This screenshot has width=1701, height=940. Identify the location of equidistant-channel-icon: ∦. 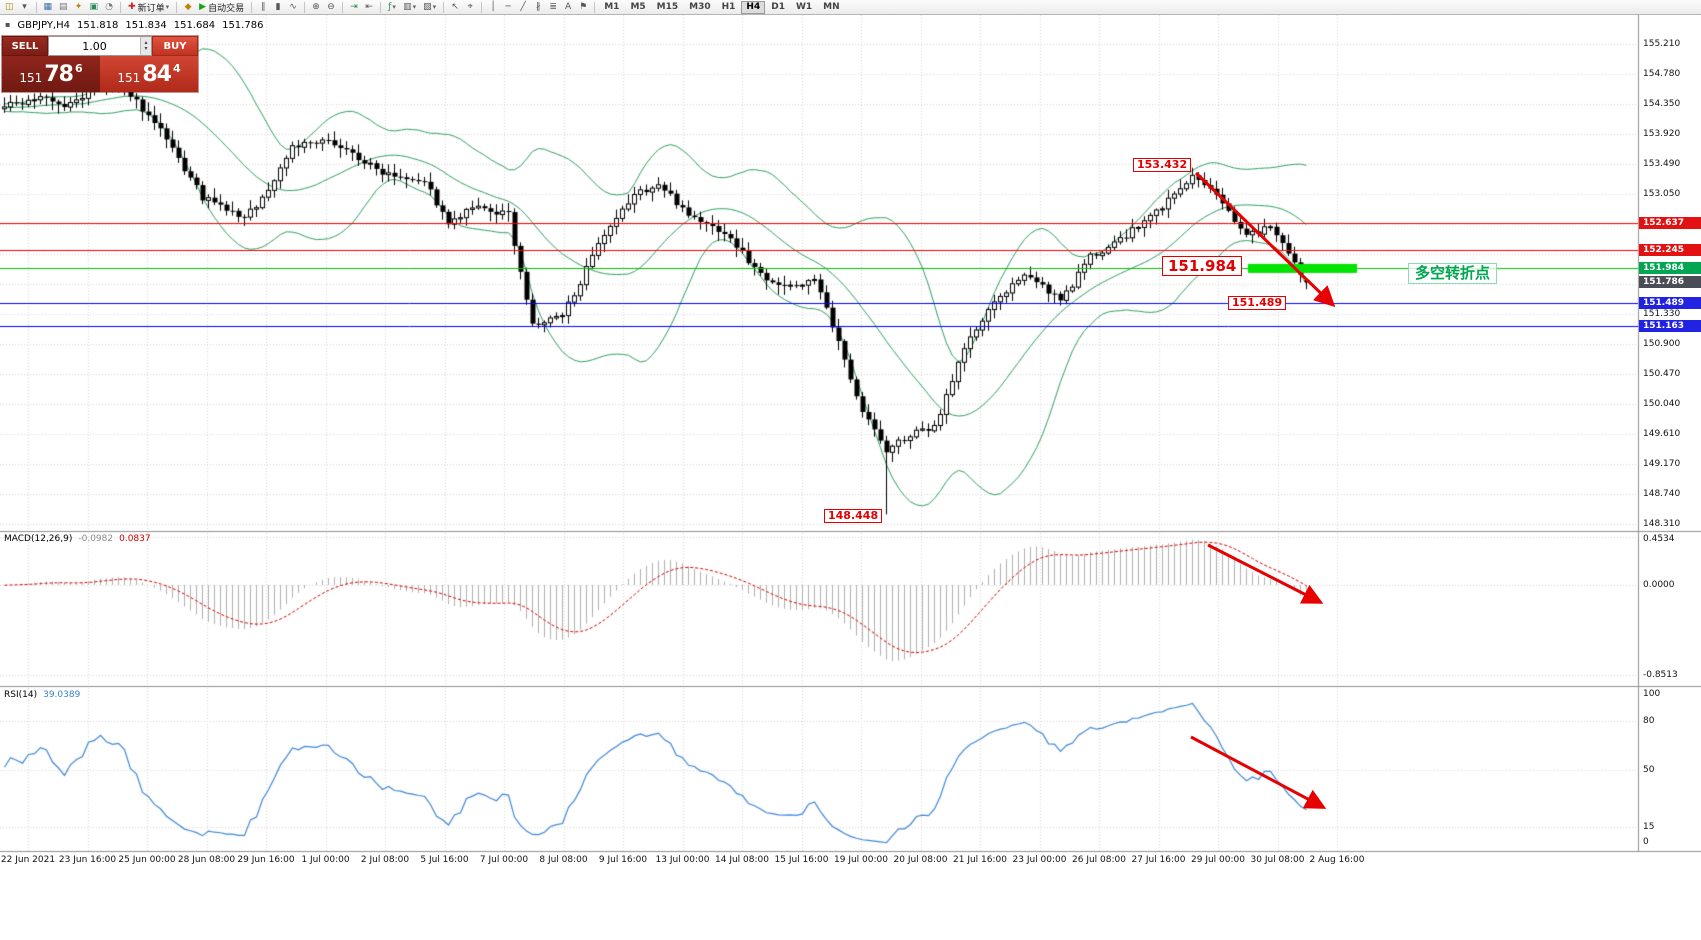
(538, 6).